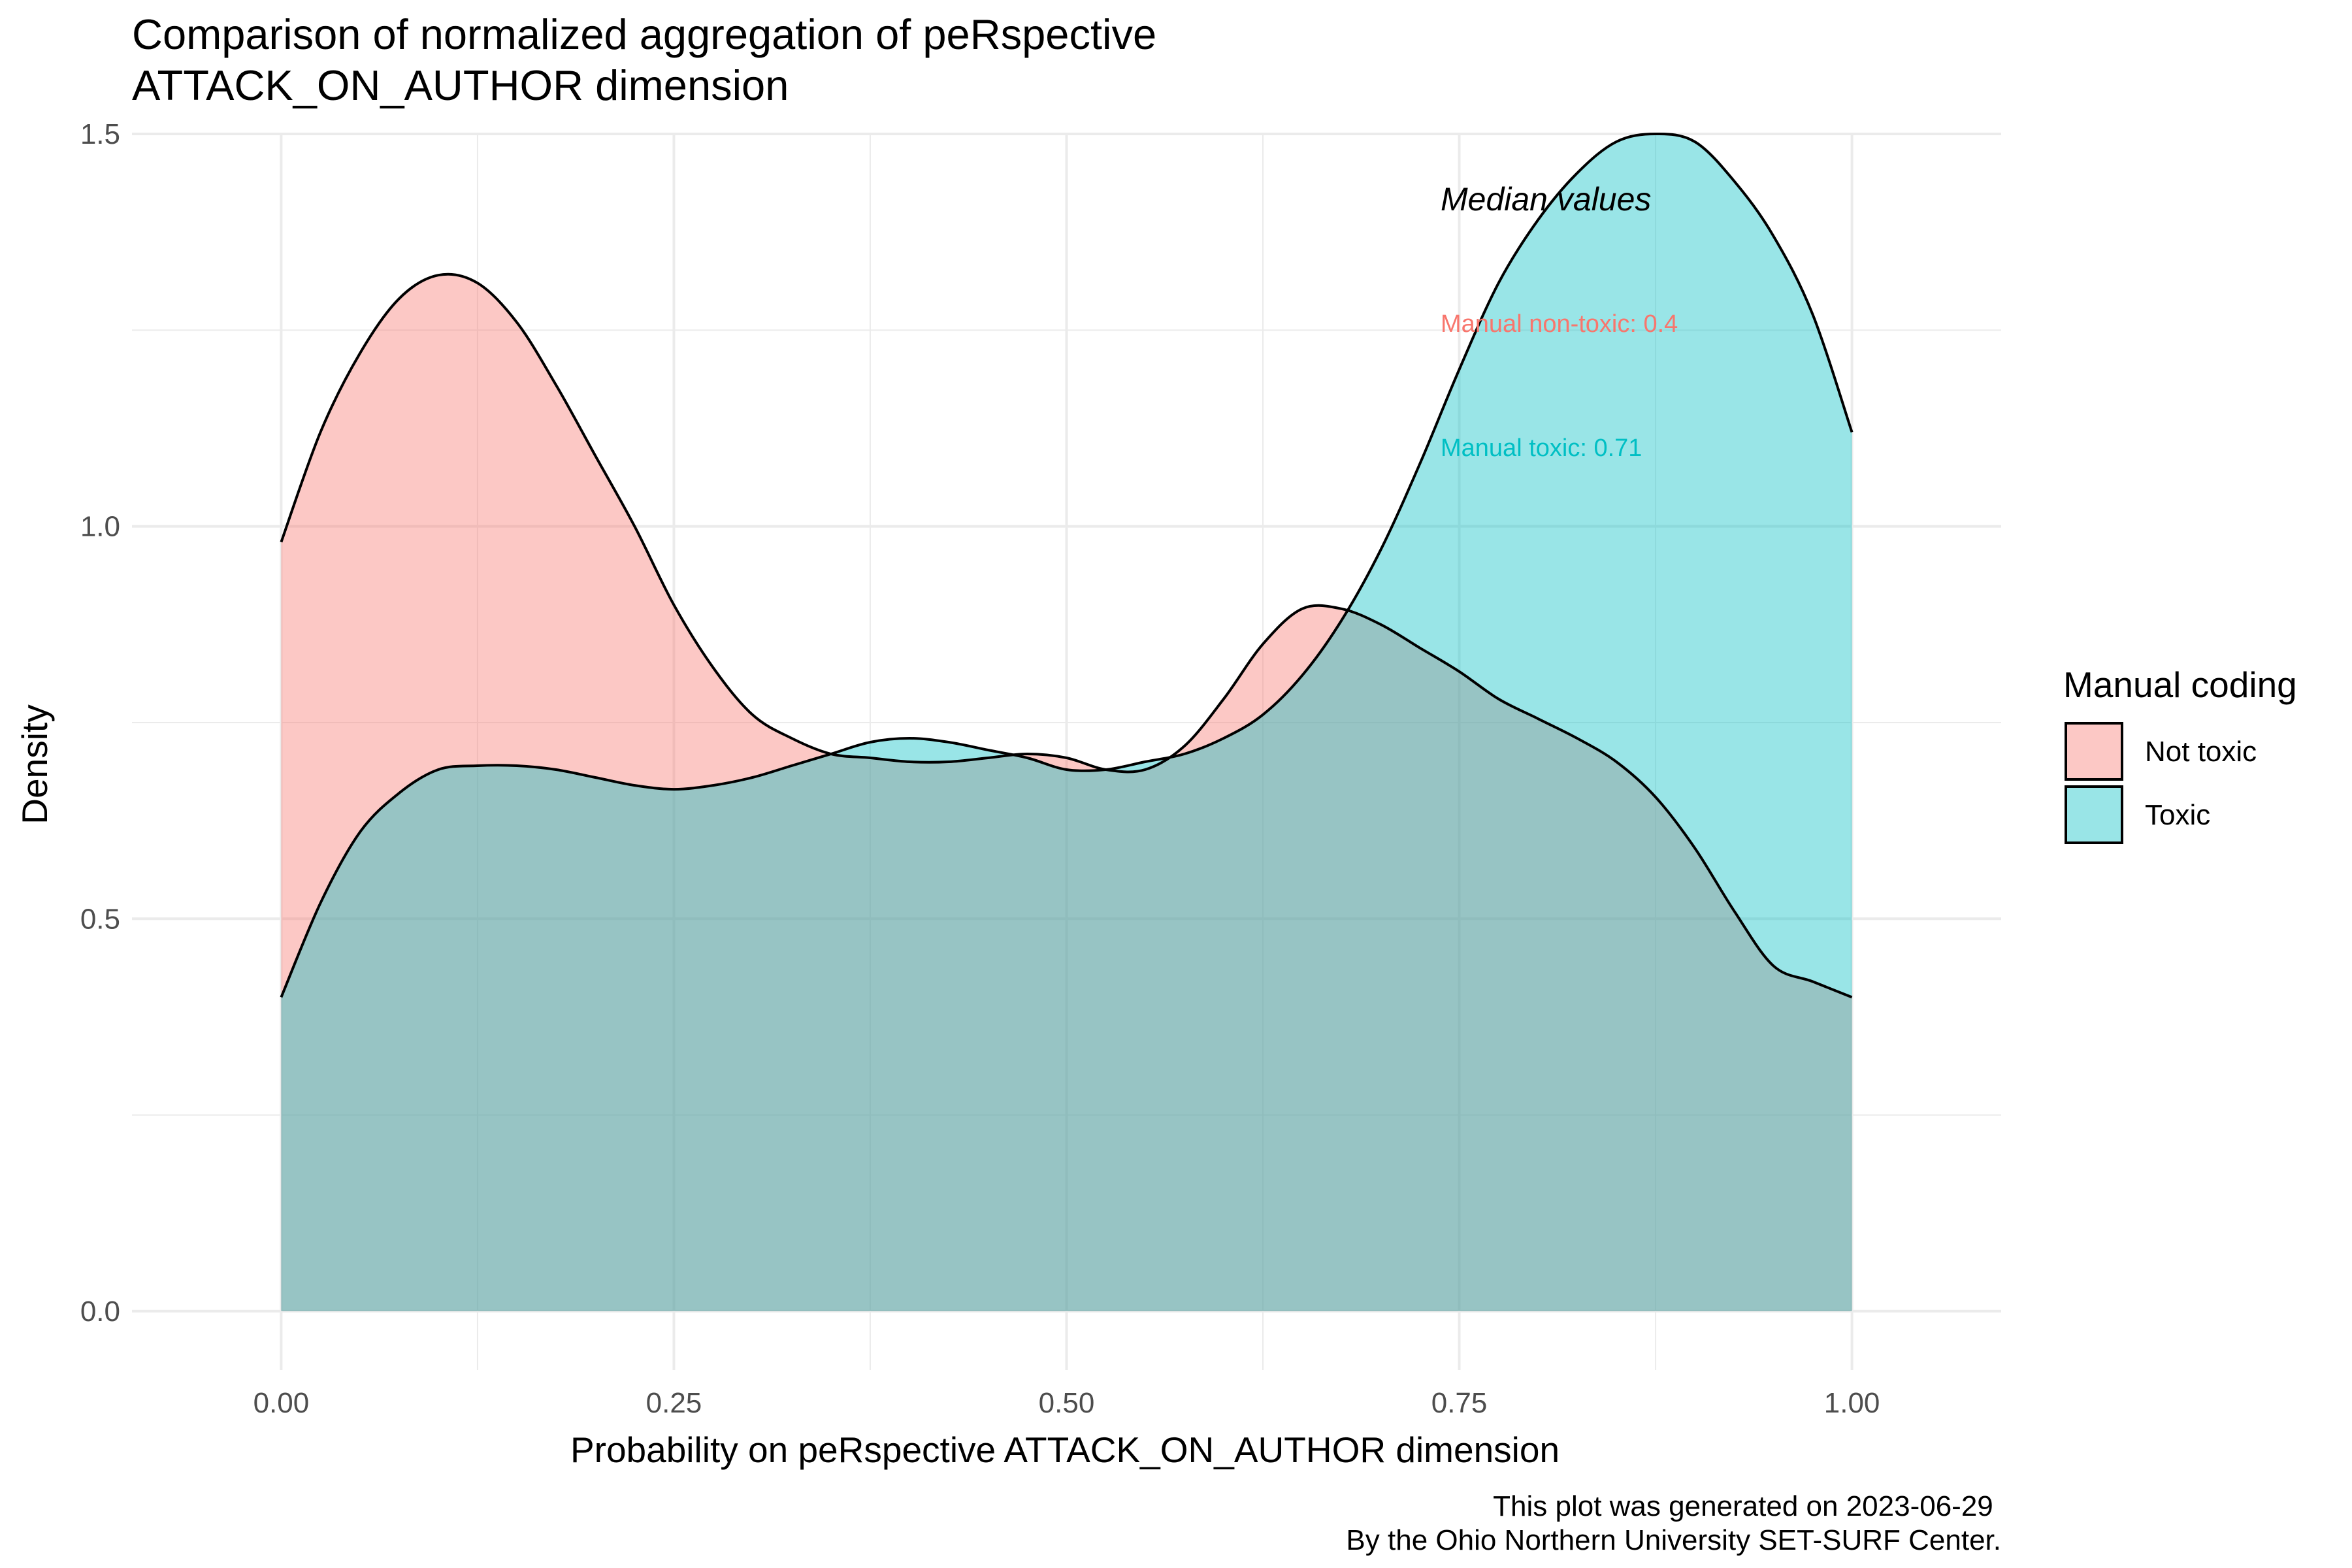  I want to click on x-tick-label: 0.50, so click(1067, 1403).